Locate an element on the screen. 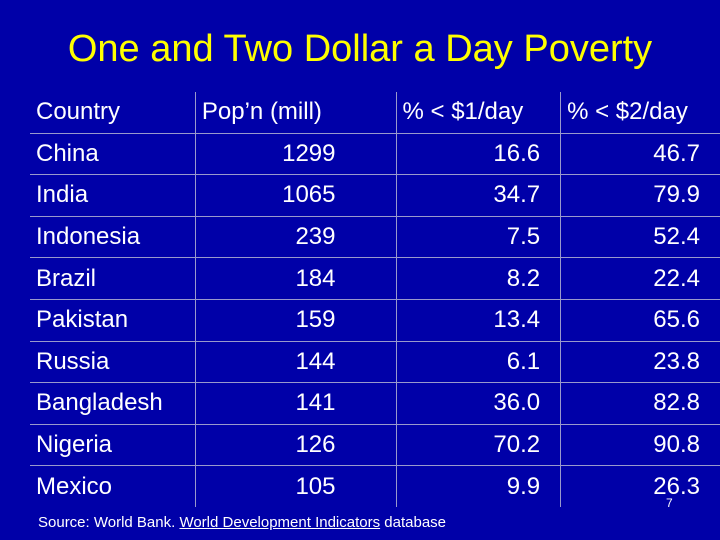  source-prefix: Source: World Bank. is located at coordinates (109, 522).